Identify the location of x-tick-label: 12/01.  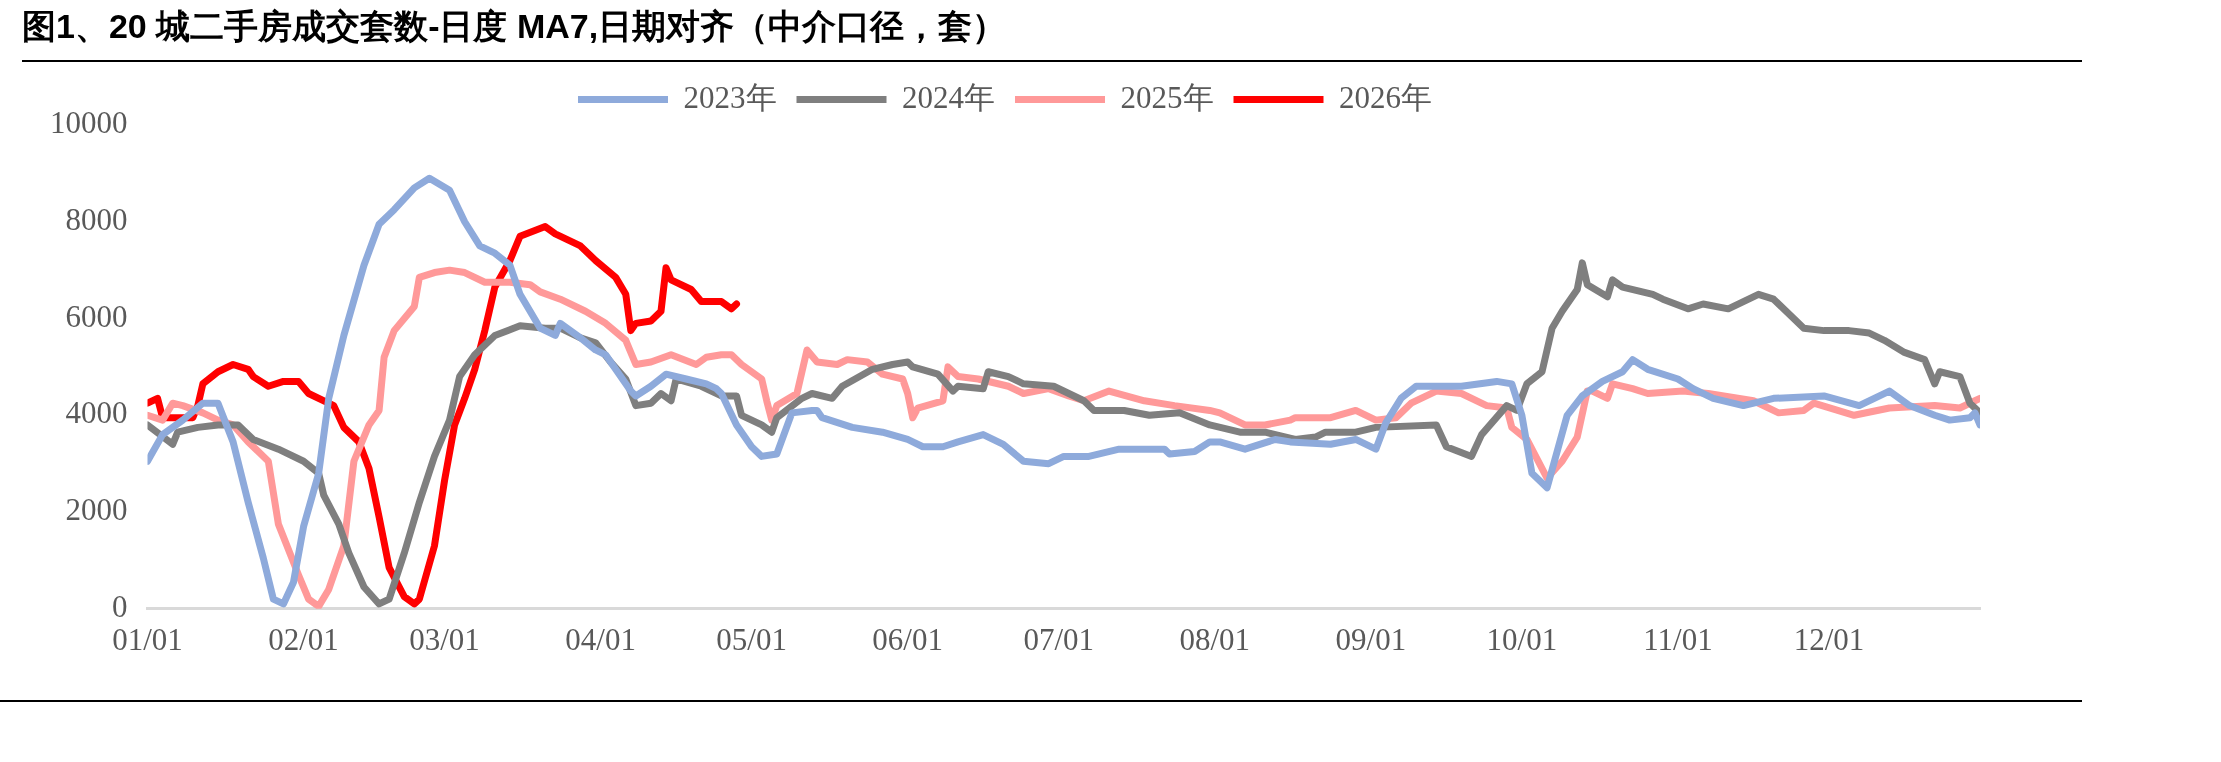
(1829, 639).